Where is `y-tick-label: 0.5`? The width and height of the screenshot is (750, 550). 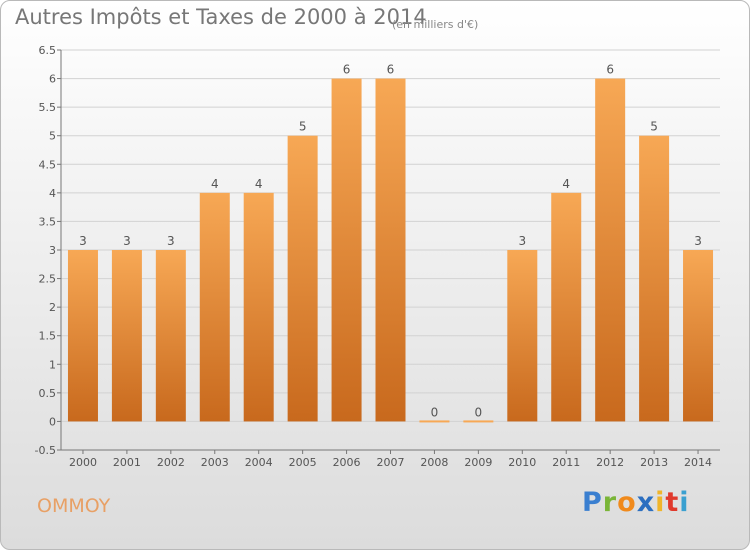
y-tick-label: 0.5 is located at coordinates (48, 393).